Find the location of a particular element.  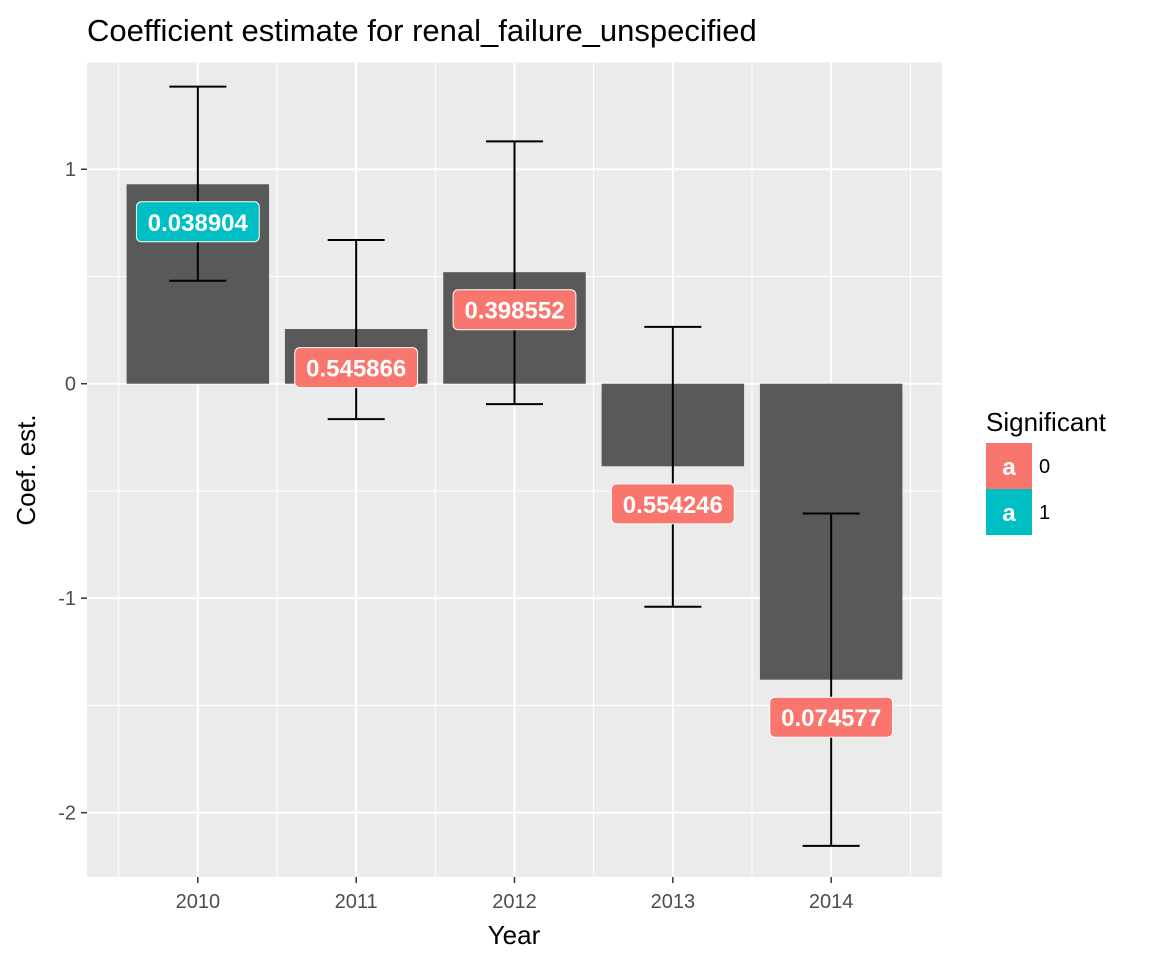

x-axis: 2010 2011 2012 2013 2014 is located at coordinates (515, 895).